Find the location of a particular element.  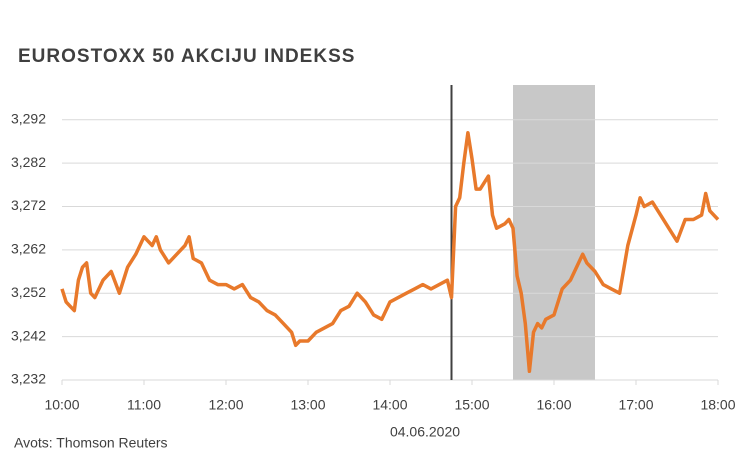

x-axis-label: 04.06.2020 is located at coordinates (425, 432).